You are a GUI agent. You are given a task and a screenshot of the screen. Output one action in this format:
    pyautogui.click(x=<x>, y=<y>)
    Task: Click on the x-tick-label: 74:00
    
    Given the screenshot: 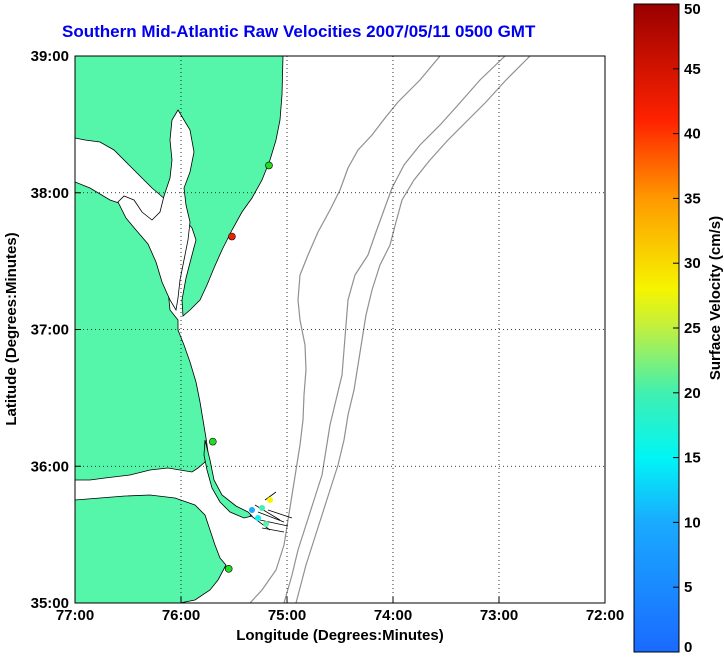 What is the action you would take?
    pyautogui.click(x=393, y=615)
    